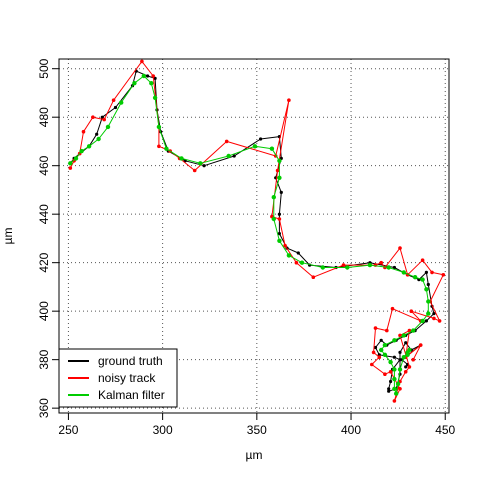 Image resolution: width=480 pixels, height=480 pixels. I want to click on x-tick-label: 250, so click(68, 430).